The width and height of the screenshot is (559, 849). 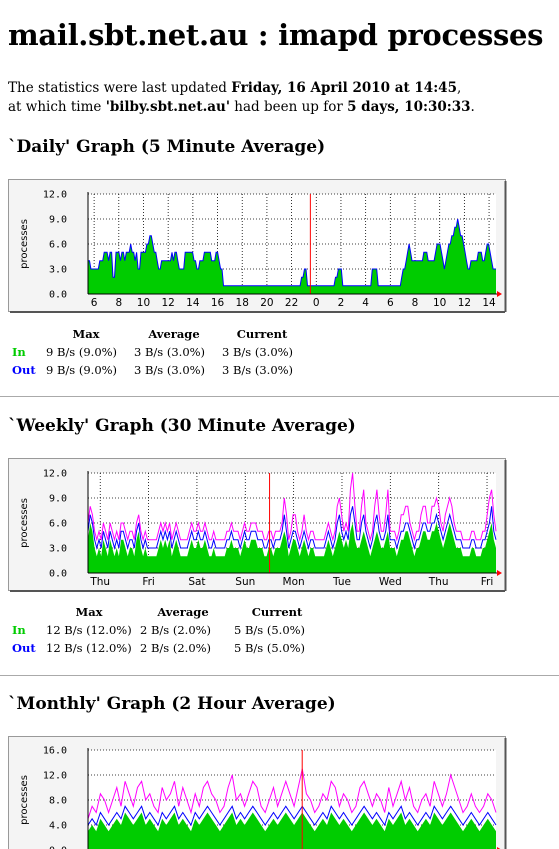 I want to click on x-tick-label: 2, so click(x=341, y=303).